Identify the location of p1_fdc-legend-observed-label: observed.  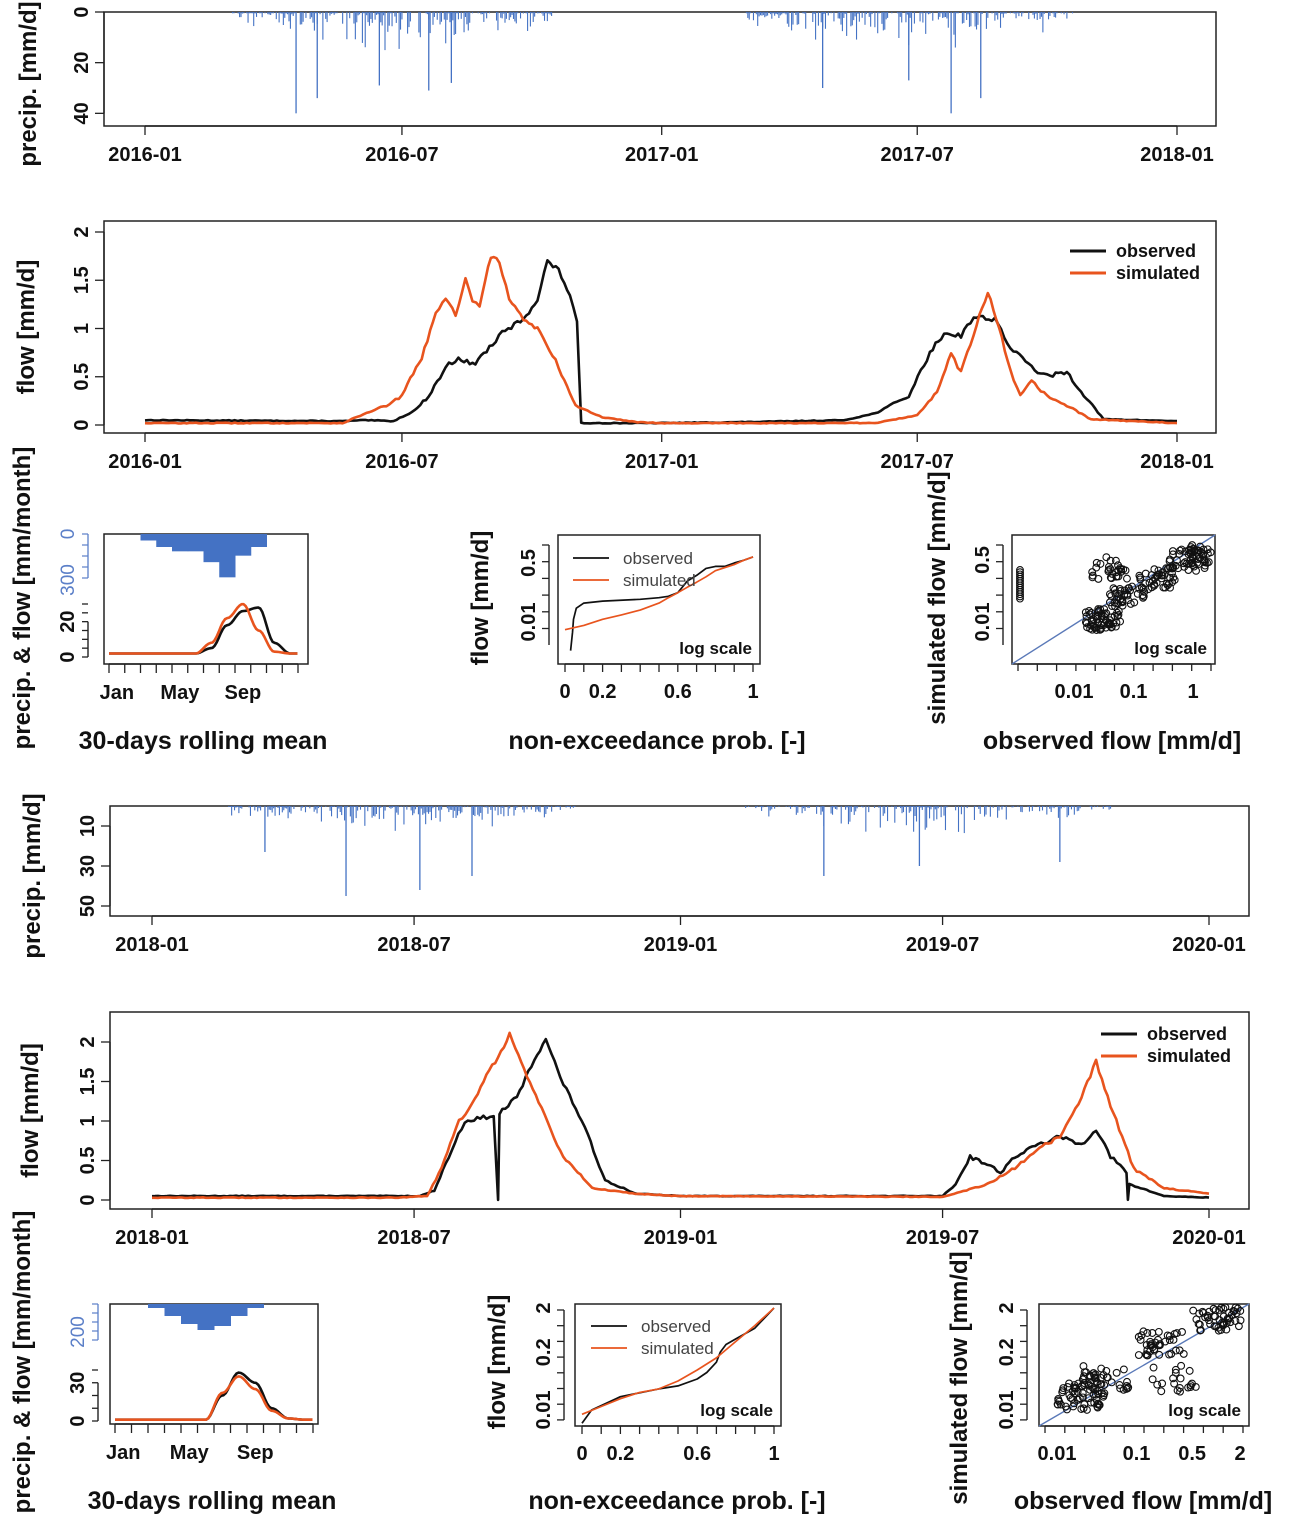
(658, 558).